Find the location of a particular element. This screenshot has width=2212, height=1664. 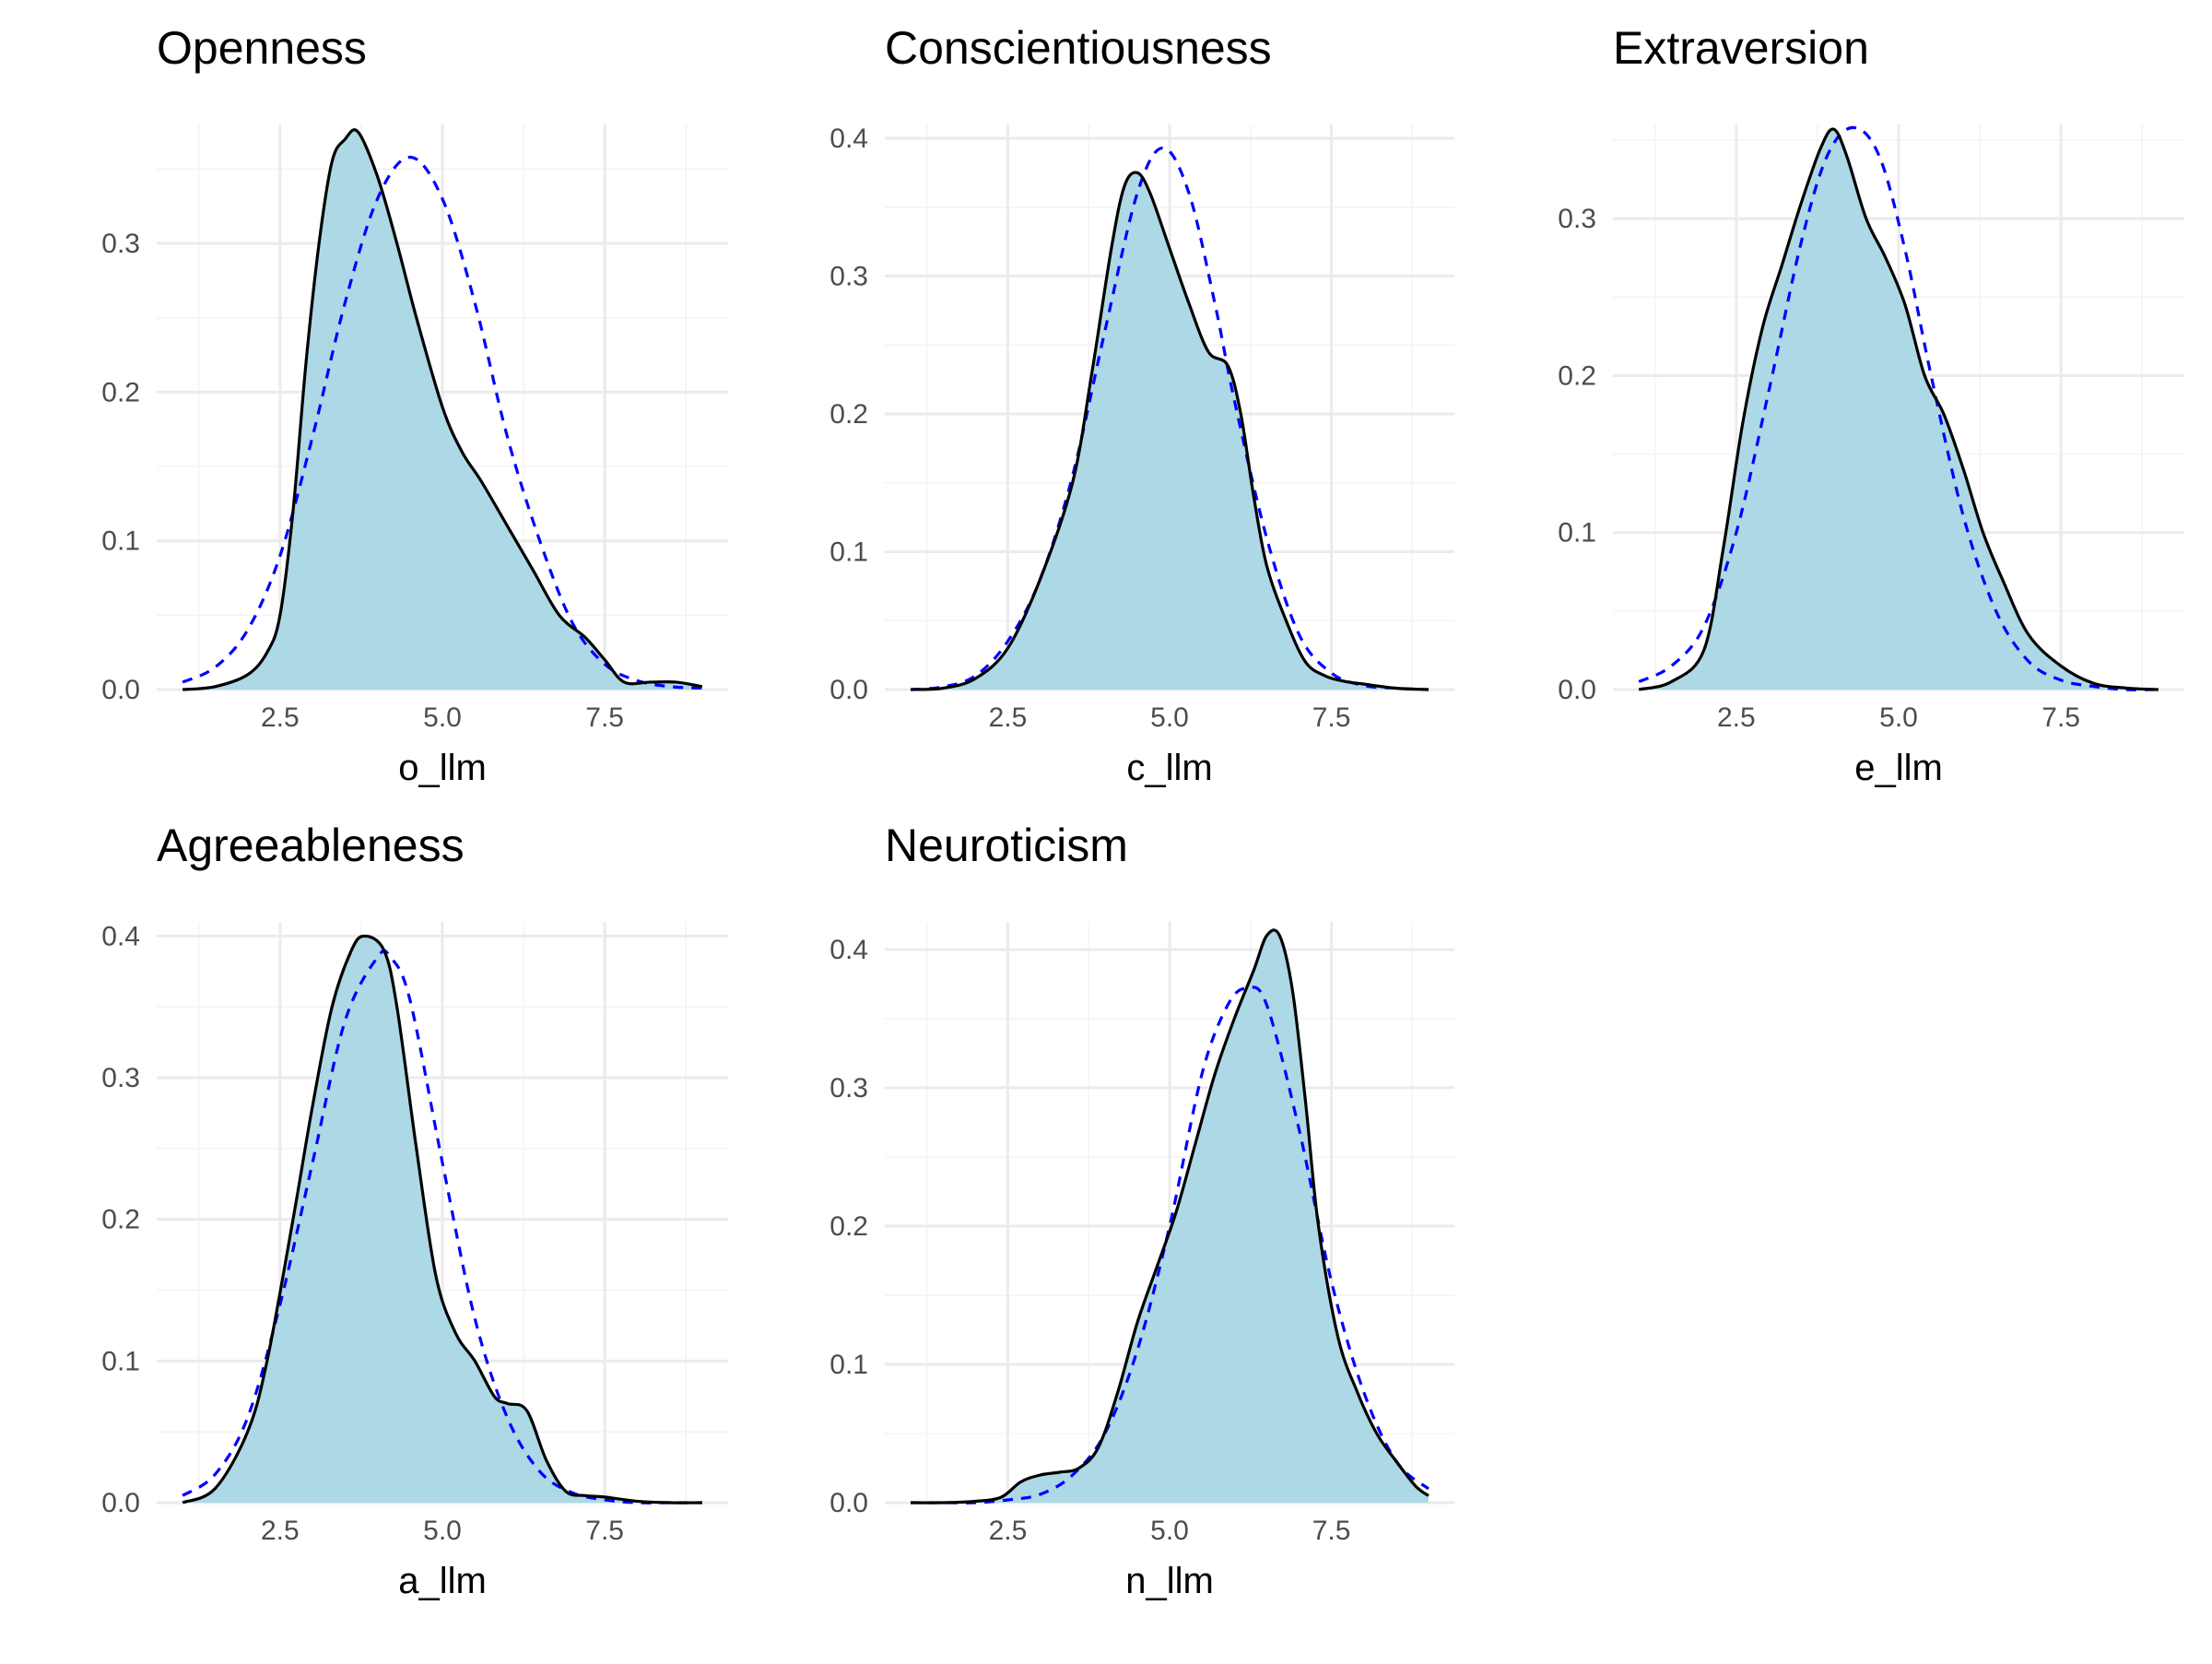

x-axis-label: n_llm is located at coordinates (1169, 1581).